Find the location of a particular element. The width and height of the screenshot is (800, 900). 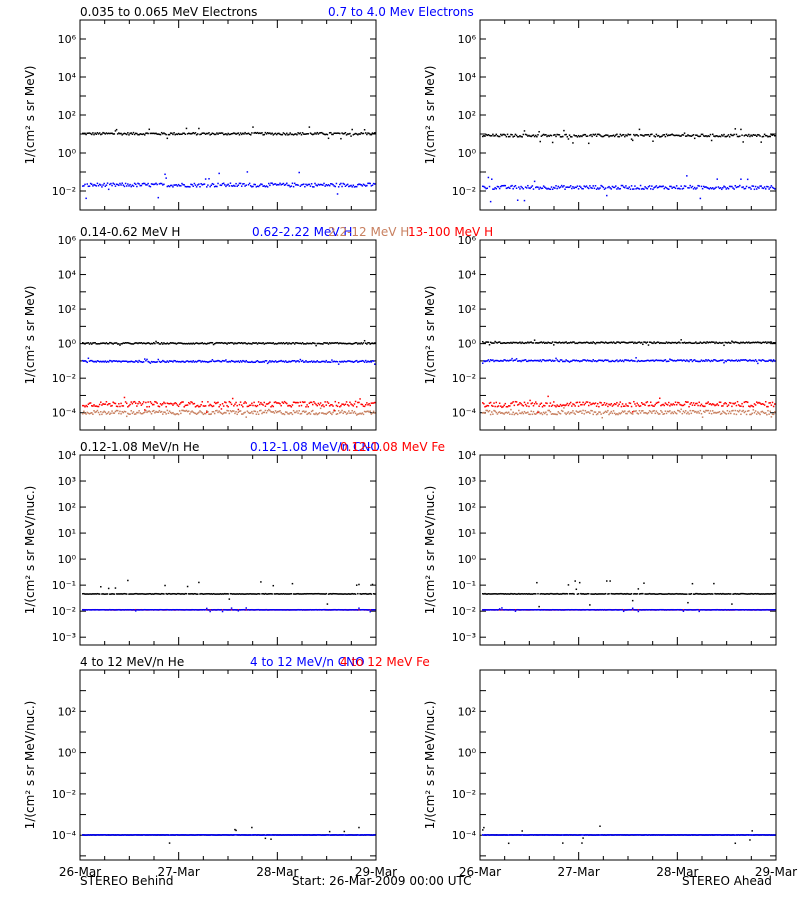

y-axis-label: 1/(cm² s sr MeV) is located at coordinates (30, 115).